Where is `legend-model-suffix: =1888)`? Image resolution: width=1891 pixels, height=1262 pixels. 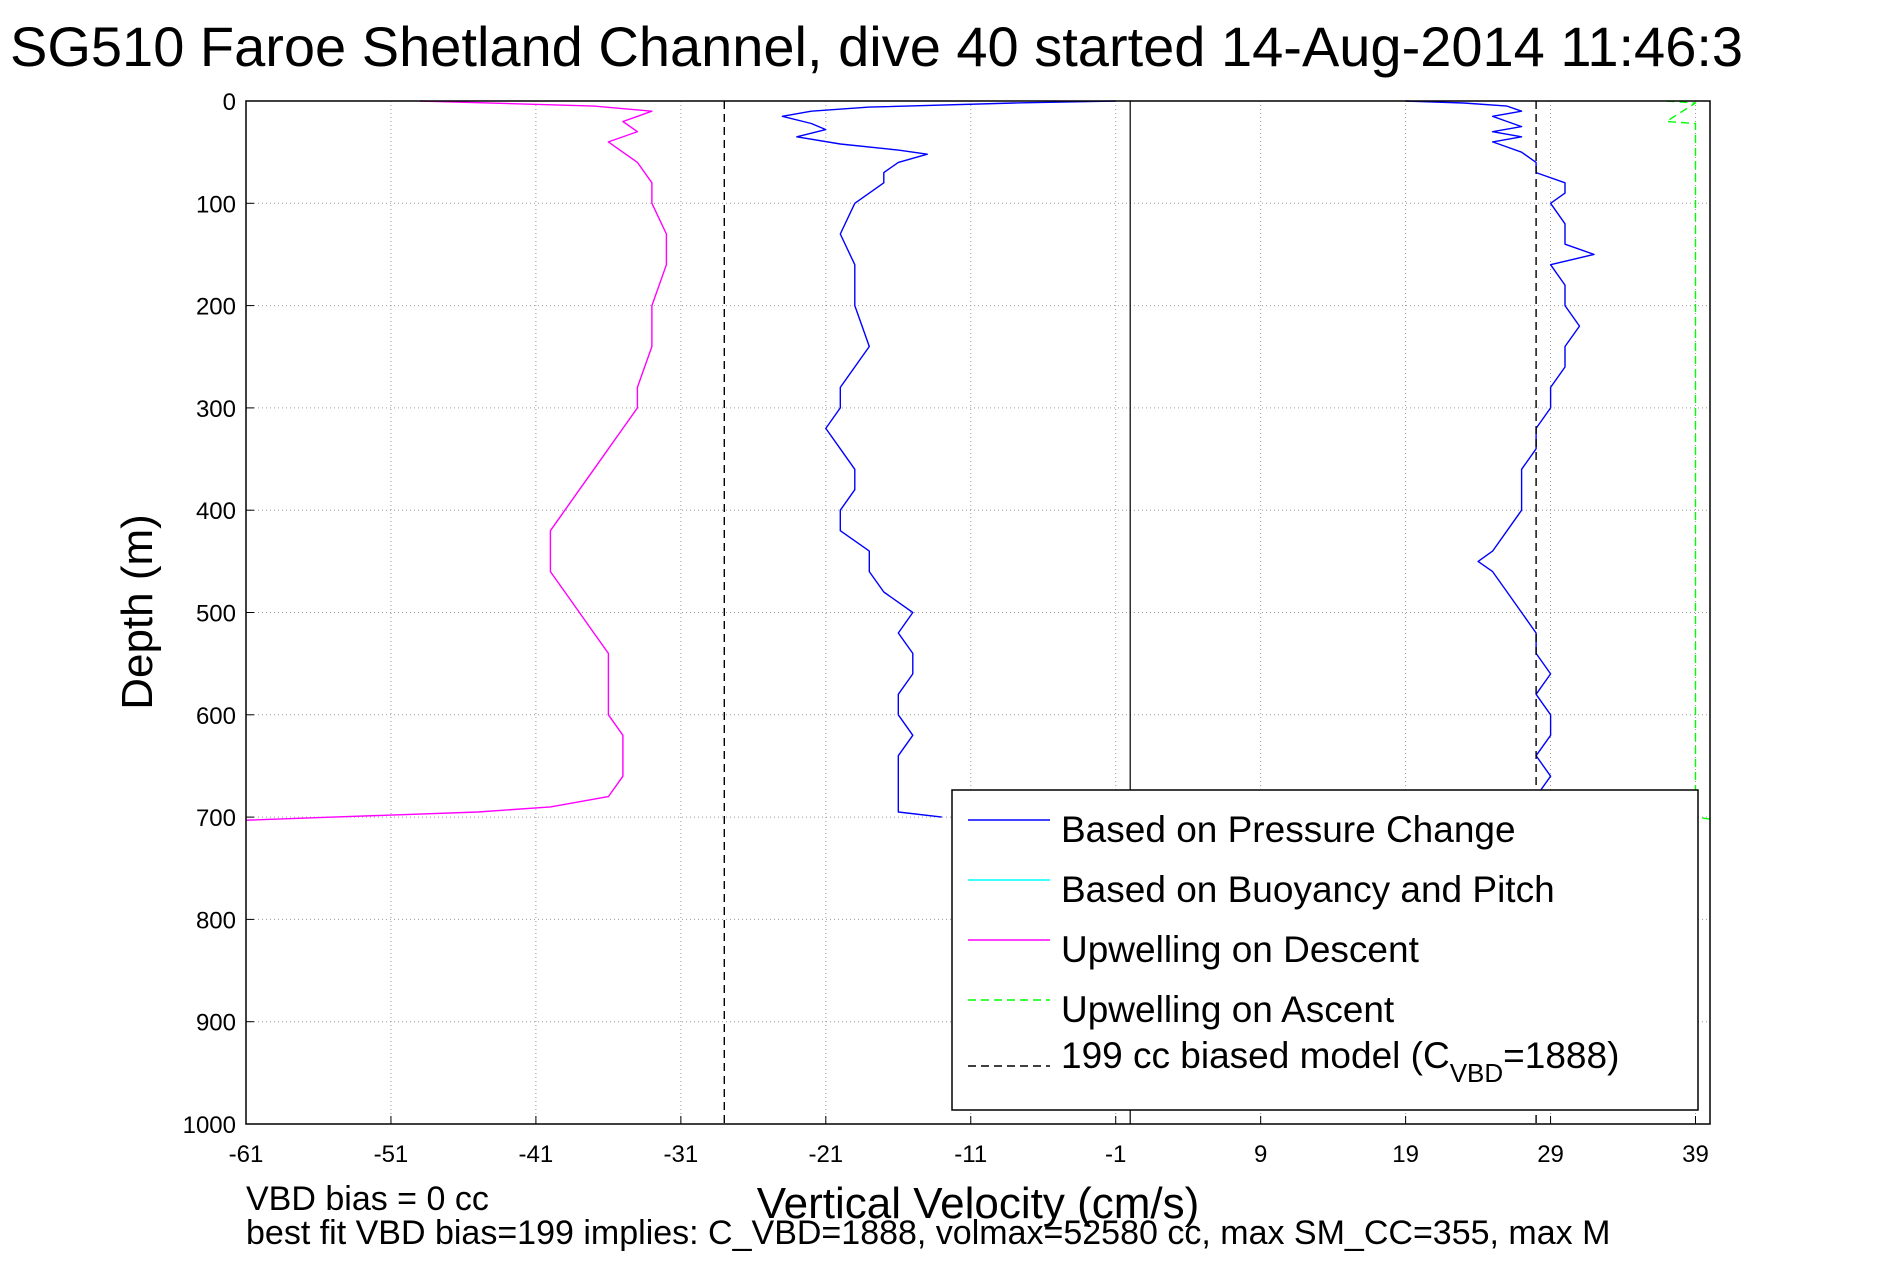 legend-model-suffix: =1888) is located at coordinates (1561, 1055).